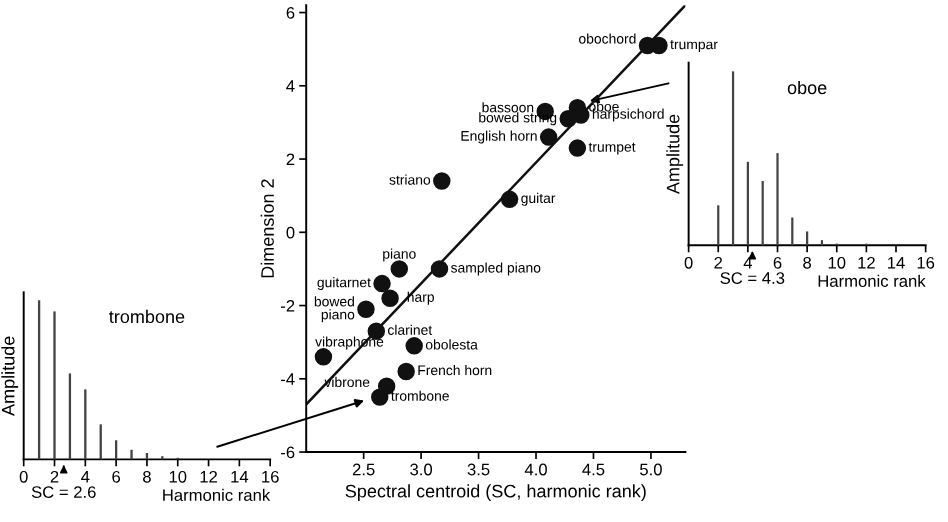 The image size is (948, 522). Describe the element at coordinates (363, 469) in the screenshot. I see `x-tick-label: 2.5` at that location.